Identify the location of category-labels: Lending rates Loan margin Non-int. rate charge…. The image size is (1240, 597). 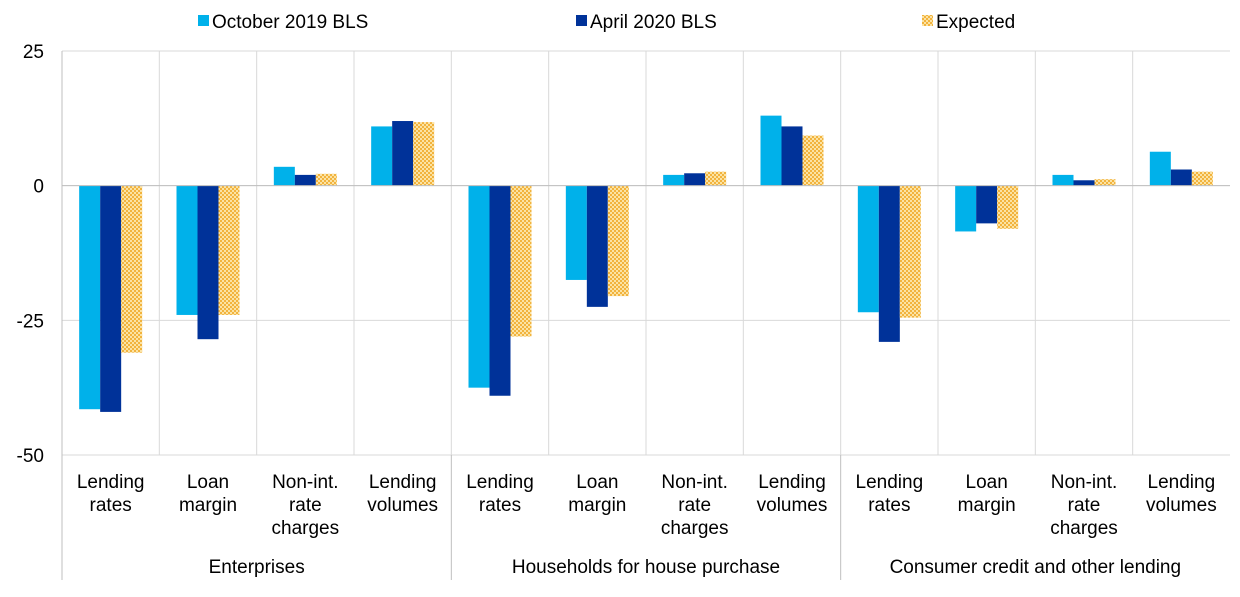
(647, 505).